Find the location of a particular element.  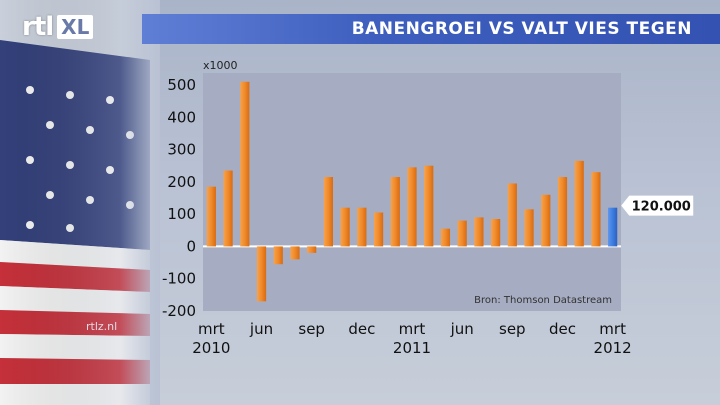

x-tick-year: 2010 is located at coordinates (211, 348).